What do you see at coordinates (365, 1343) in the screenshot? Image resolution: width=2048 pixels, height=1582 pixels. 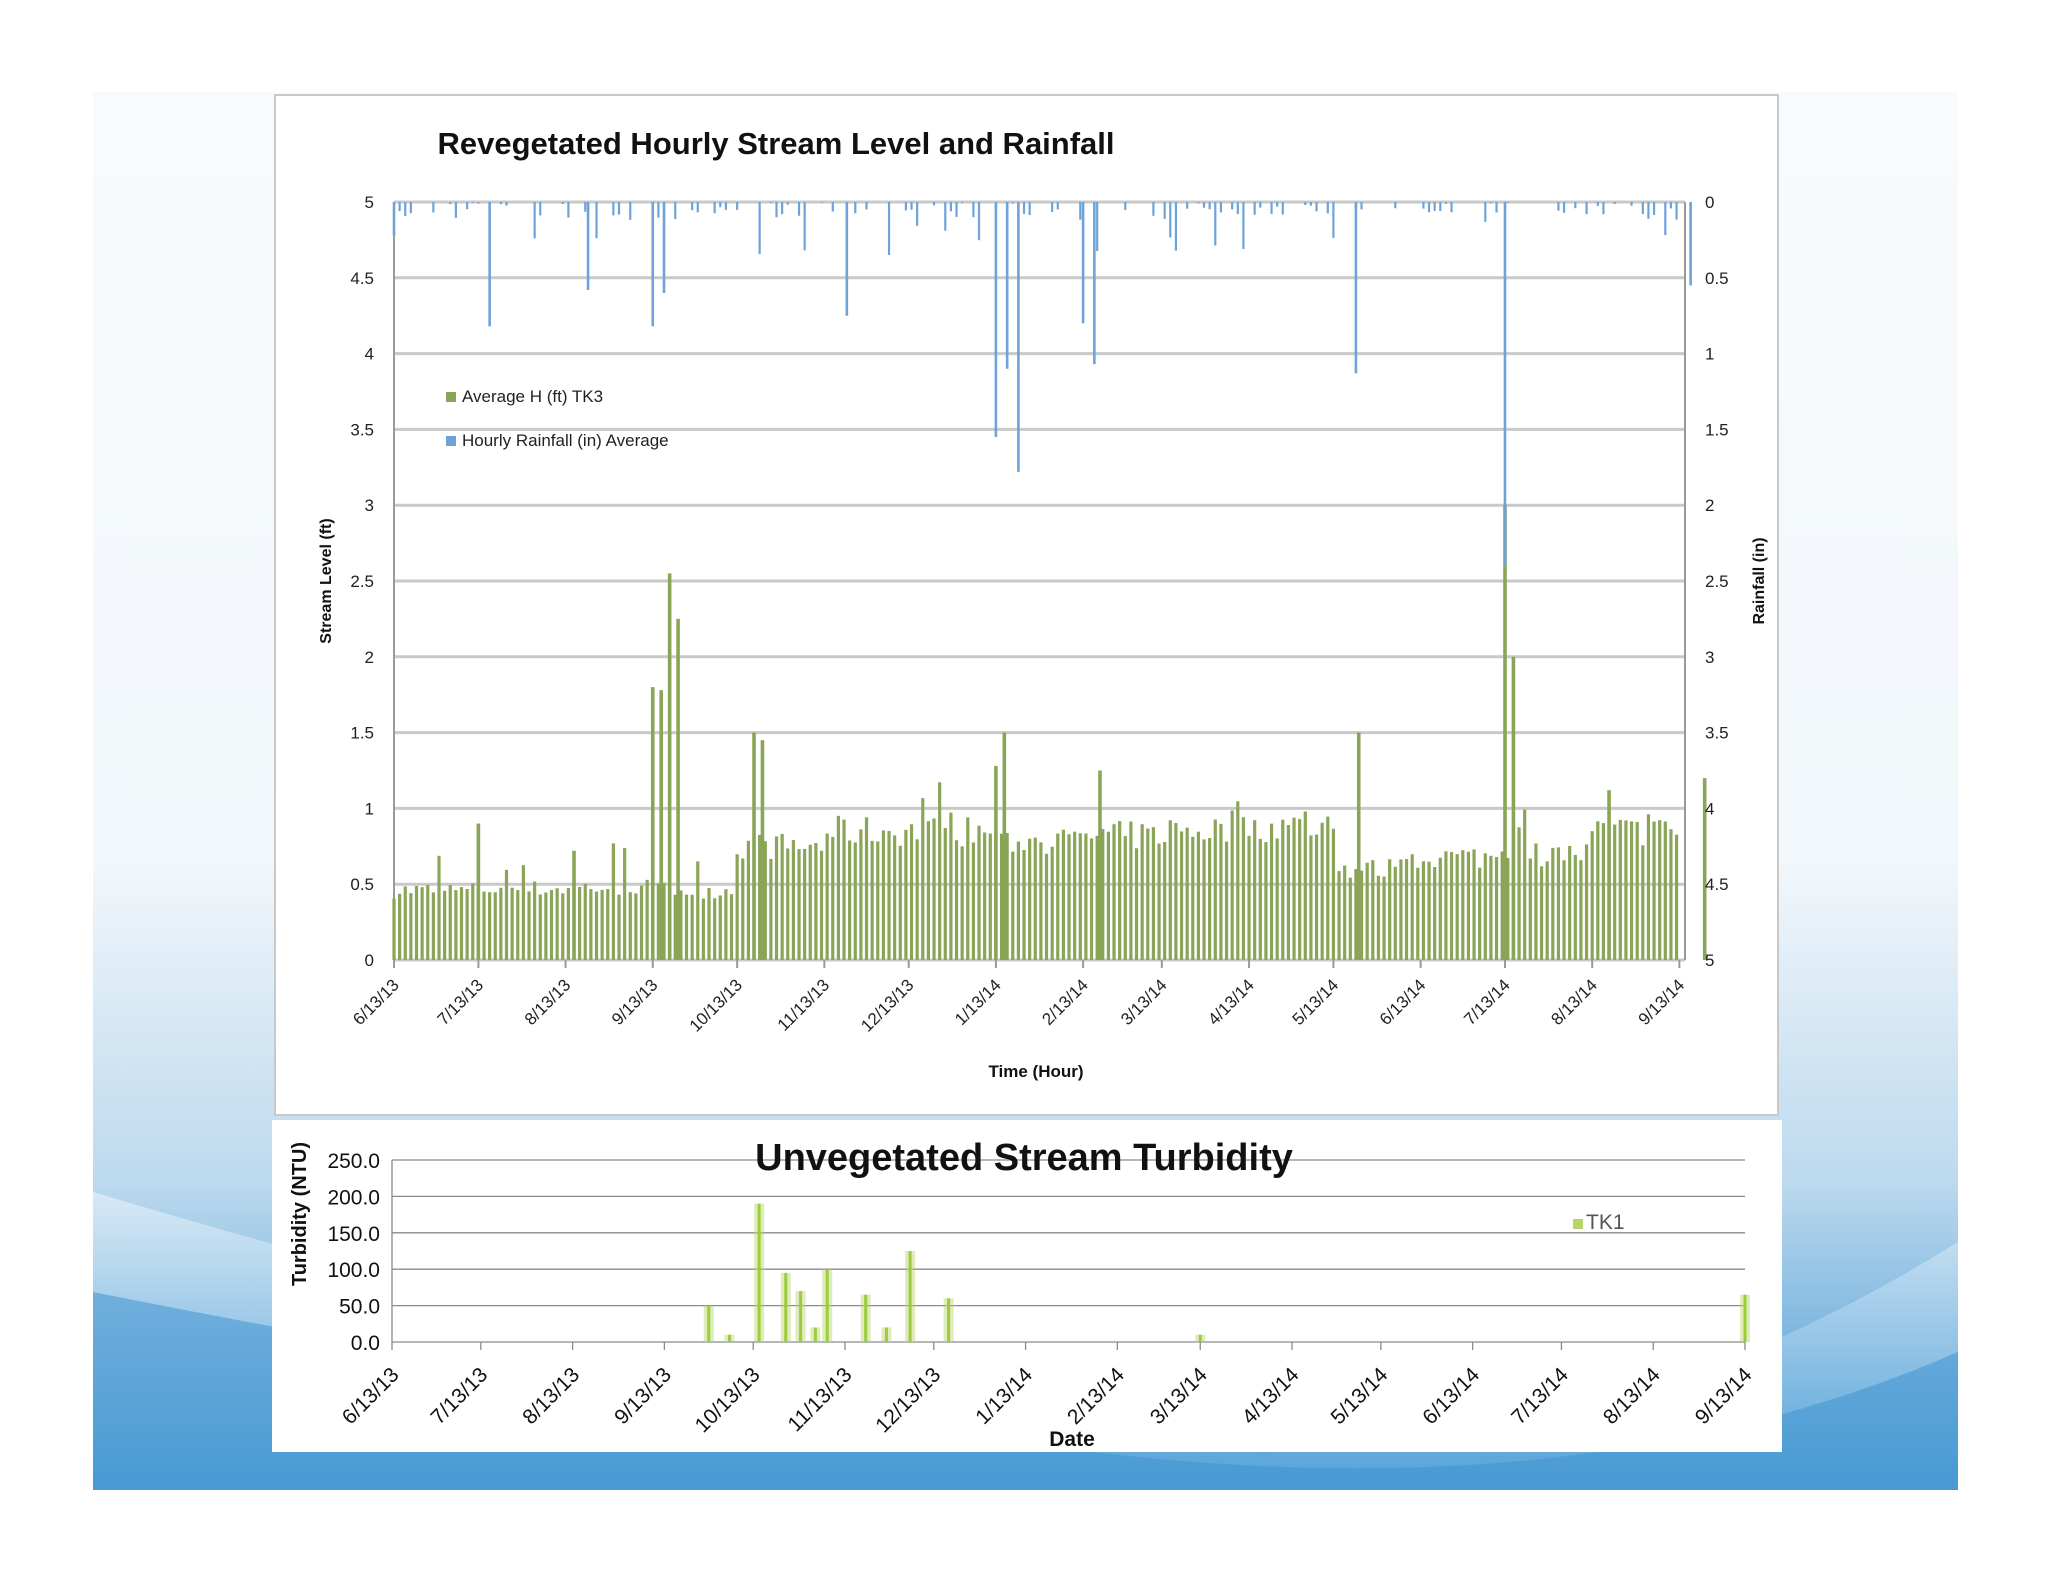 I see `y-tick-label: 0.0` at bounding box center [365, 1343].